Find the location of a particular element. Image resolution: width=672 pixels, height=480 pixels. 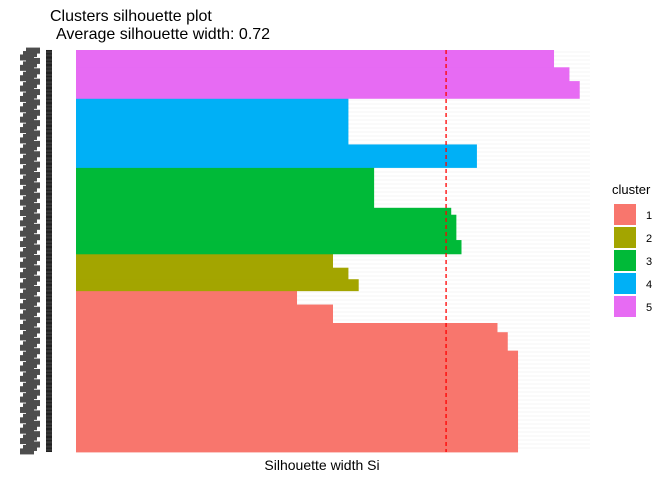

legend-label-1: 1 is located at coordinates (649, 216).